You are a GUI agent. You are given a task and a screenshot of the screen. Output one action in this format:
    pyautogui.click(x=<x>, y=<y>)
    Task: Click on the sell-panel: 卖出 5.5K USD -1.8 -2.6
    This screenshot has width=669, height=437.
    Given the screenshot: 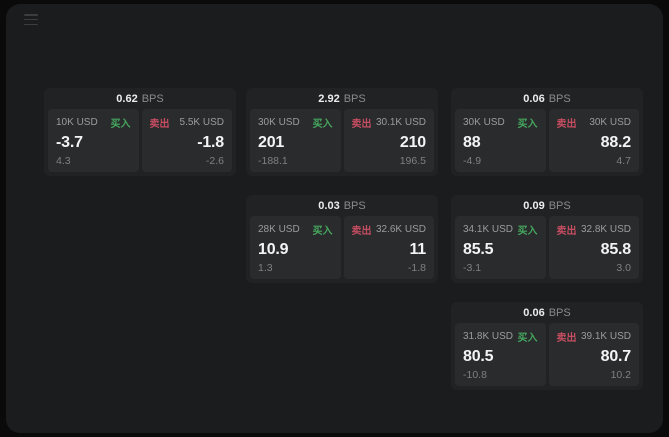 What is the action you would take?
    pyautogui.click(x=186, y=140)
    